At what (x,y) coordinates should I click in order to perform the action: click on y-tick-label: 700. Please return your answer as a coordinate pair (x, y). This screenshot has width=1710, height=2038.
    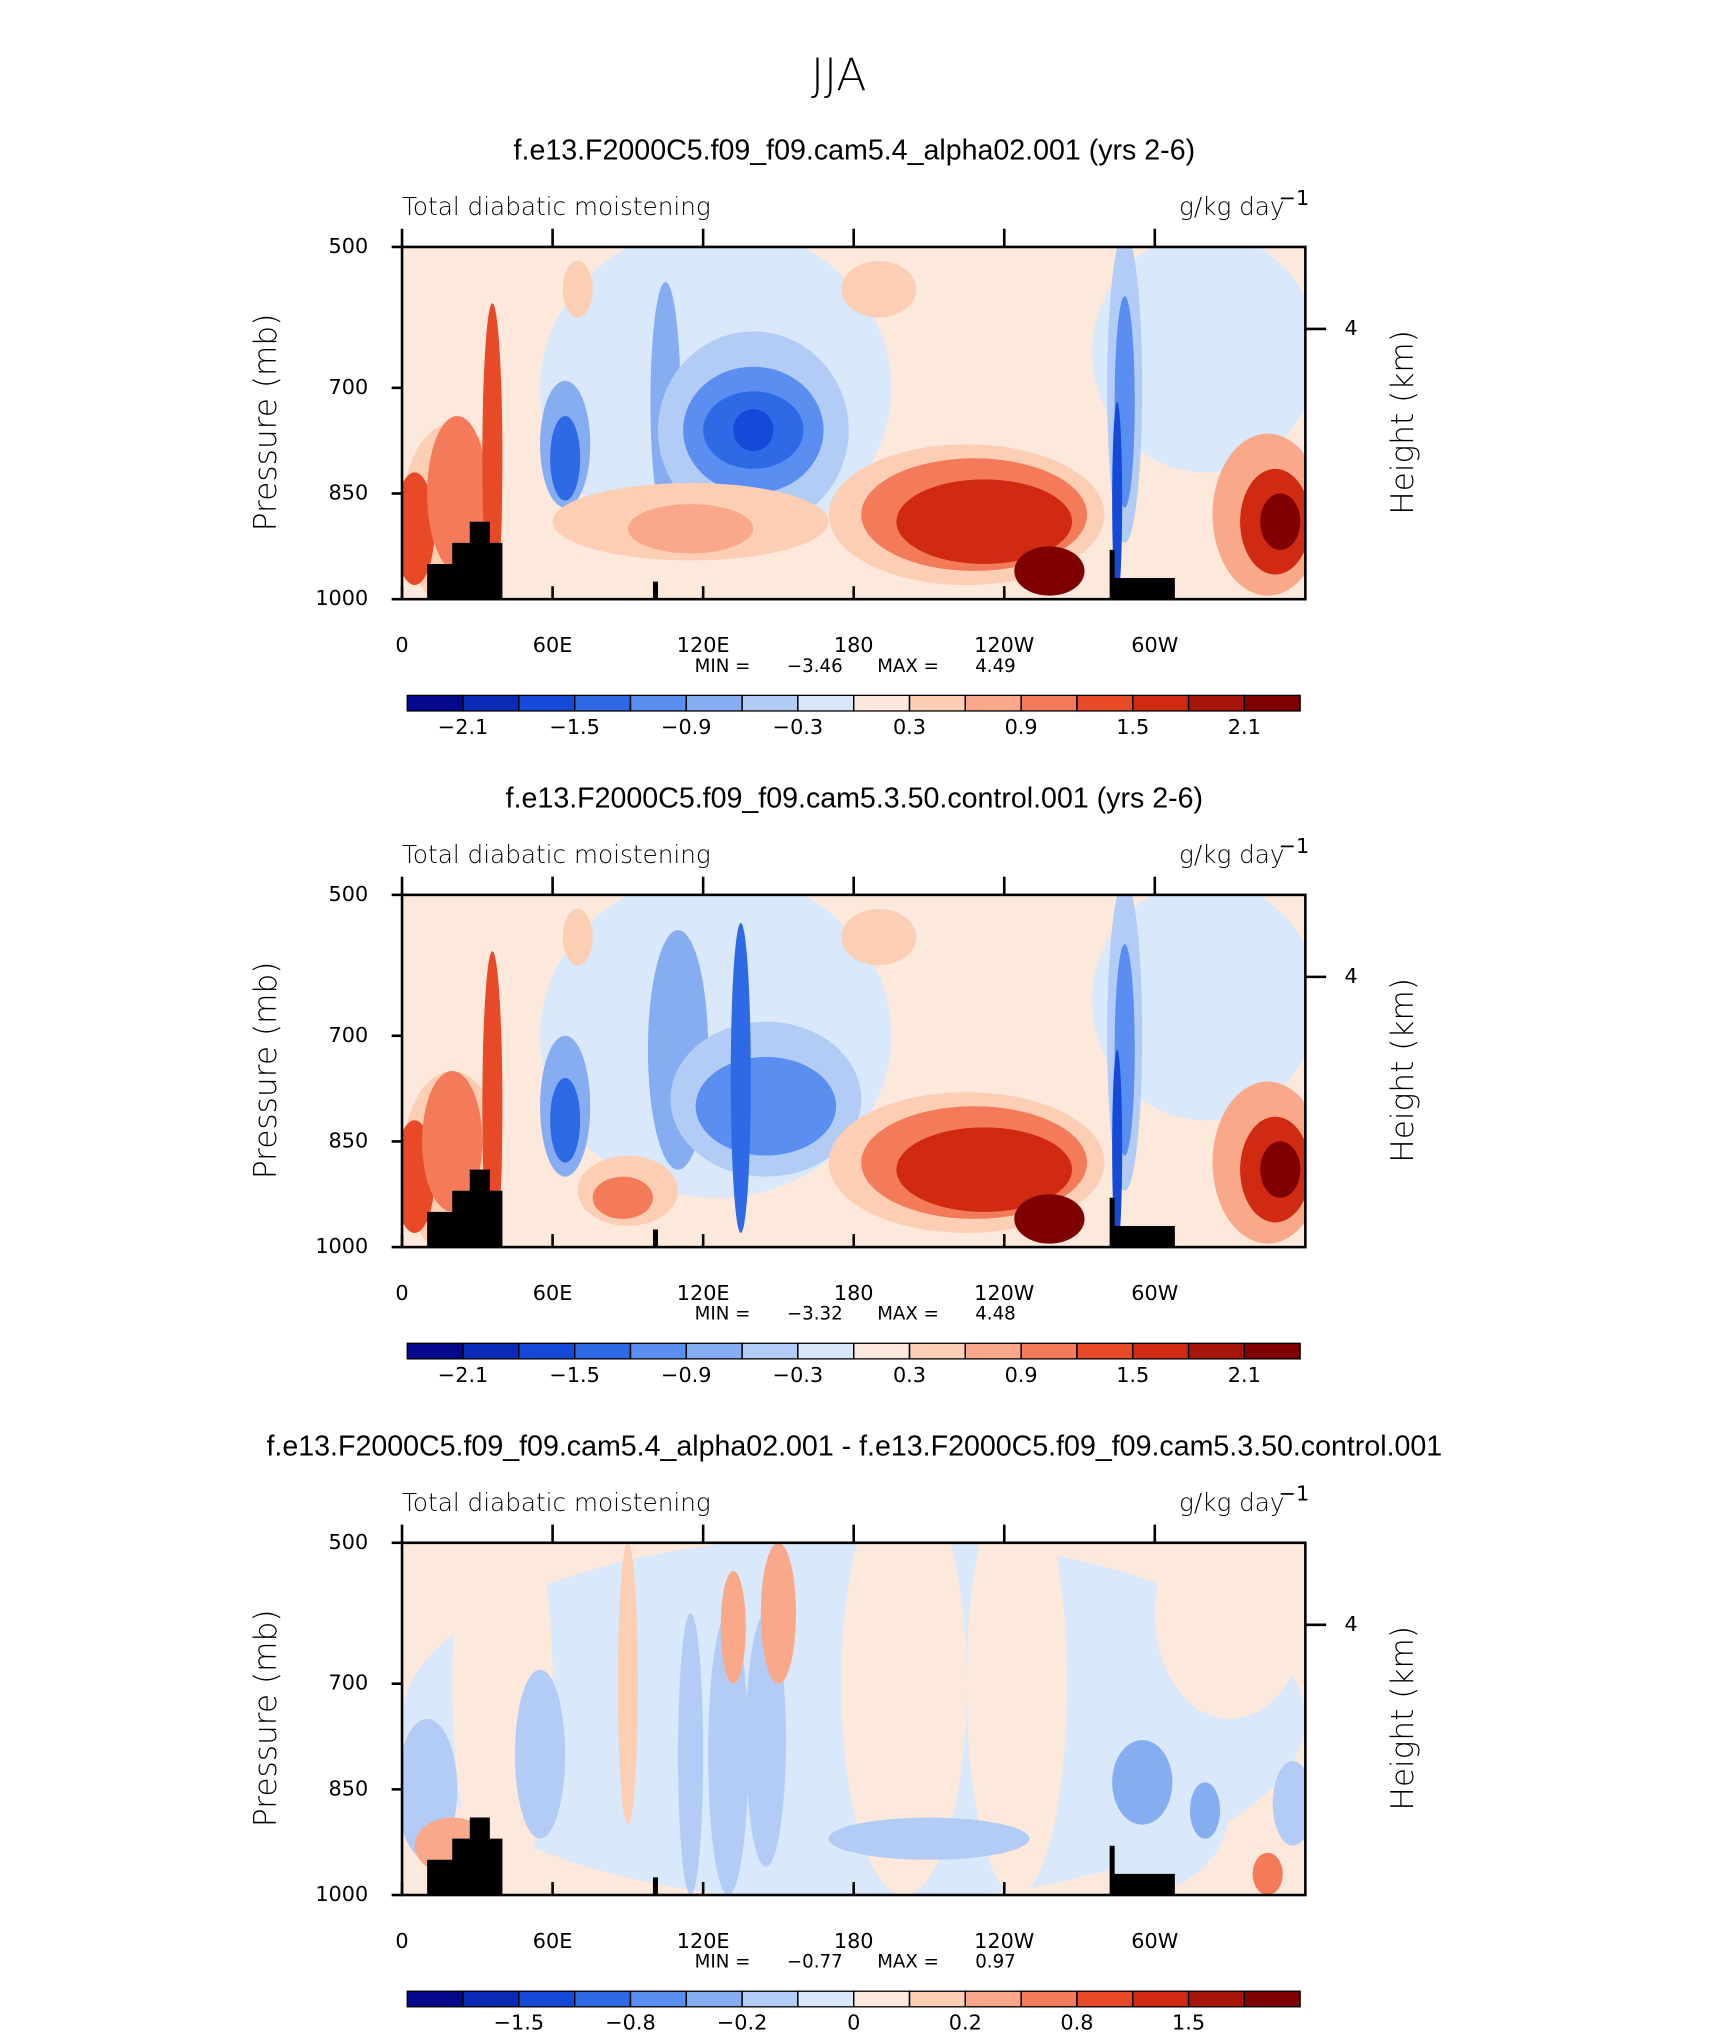
    Looking at the image, I should click on (349, 1683).